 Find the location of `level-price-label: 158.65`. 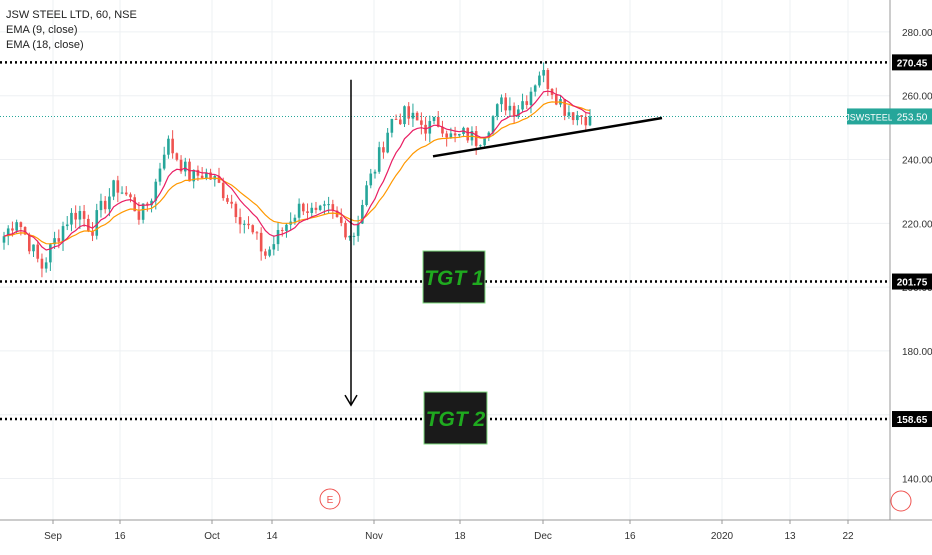

level-price-label: 158.65 is located at coordinates (912, 420).